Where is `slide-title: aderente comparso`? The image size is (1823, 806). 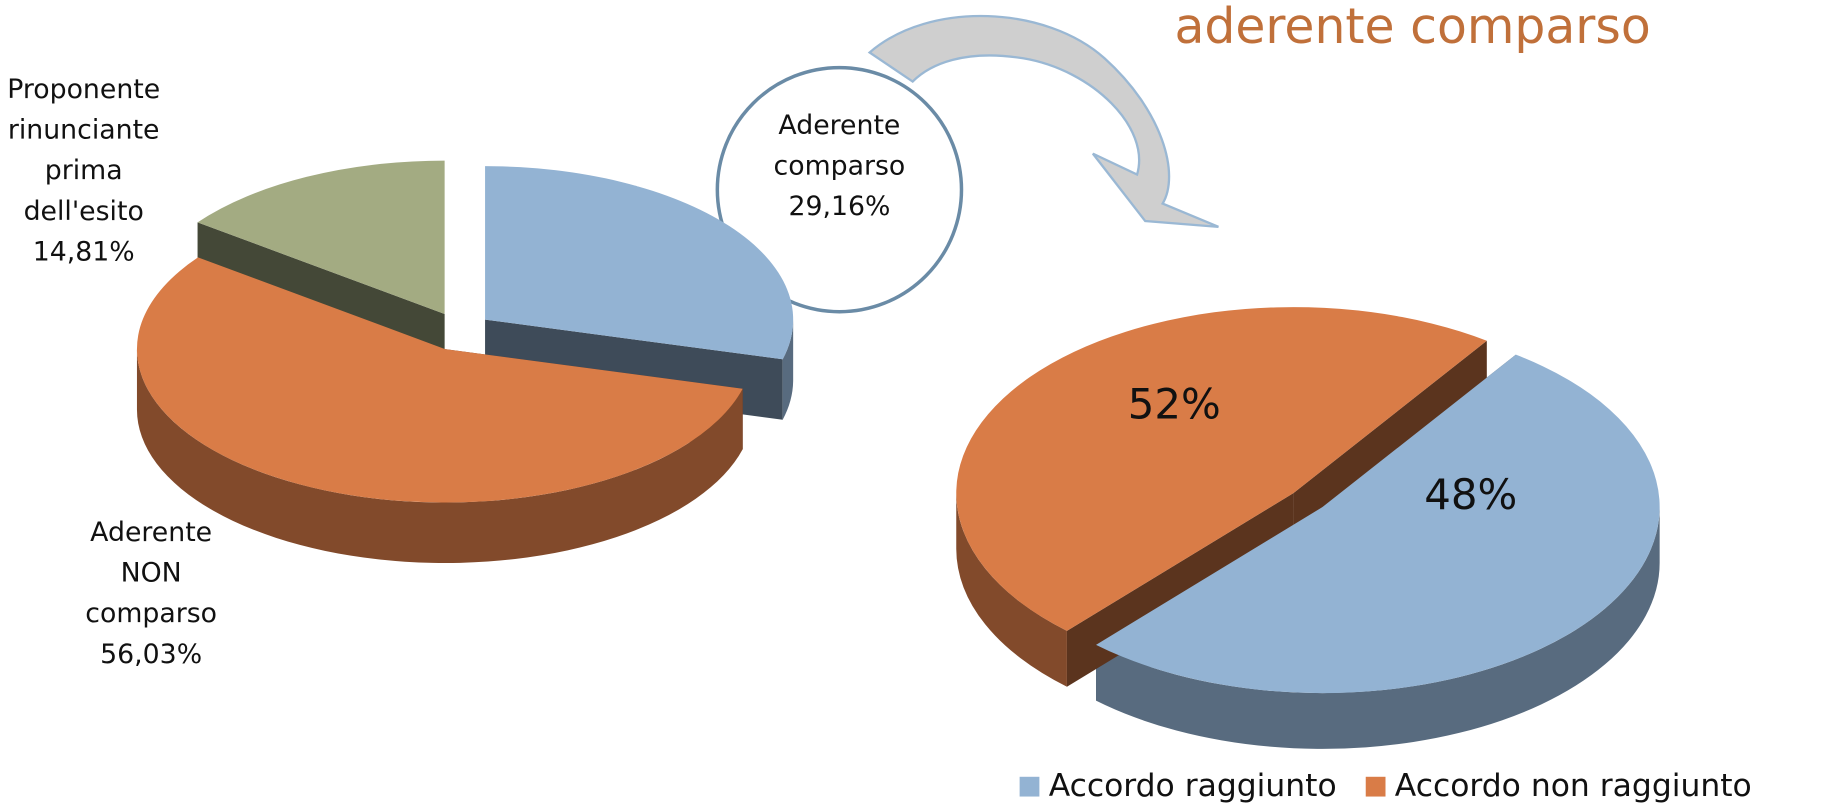
slide-title: aderente comparso is located at coordinates (1412, 27).